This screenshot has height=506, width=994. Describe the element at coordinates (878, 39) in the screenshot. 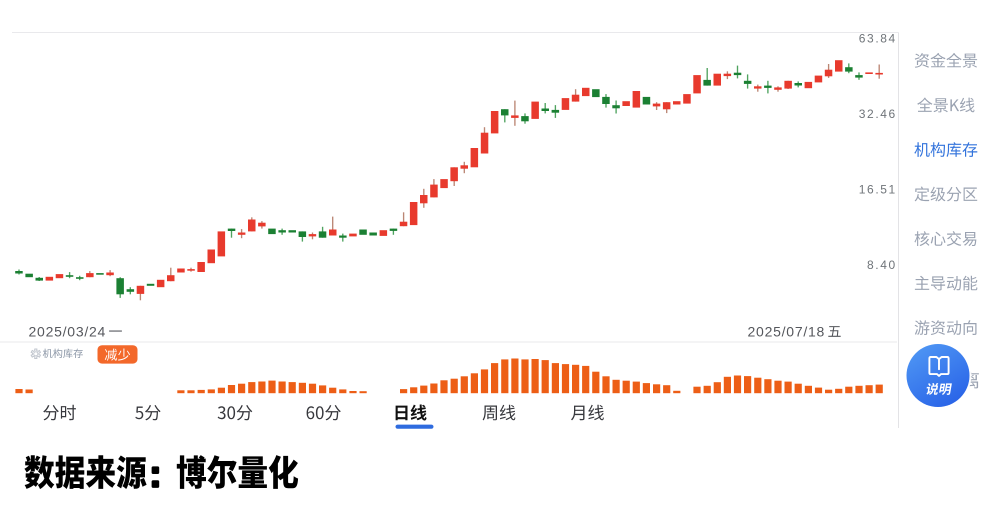

I see `svg-text: 63.84` at that location.